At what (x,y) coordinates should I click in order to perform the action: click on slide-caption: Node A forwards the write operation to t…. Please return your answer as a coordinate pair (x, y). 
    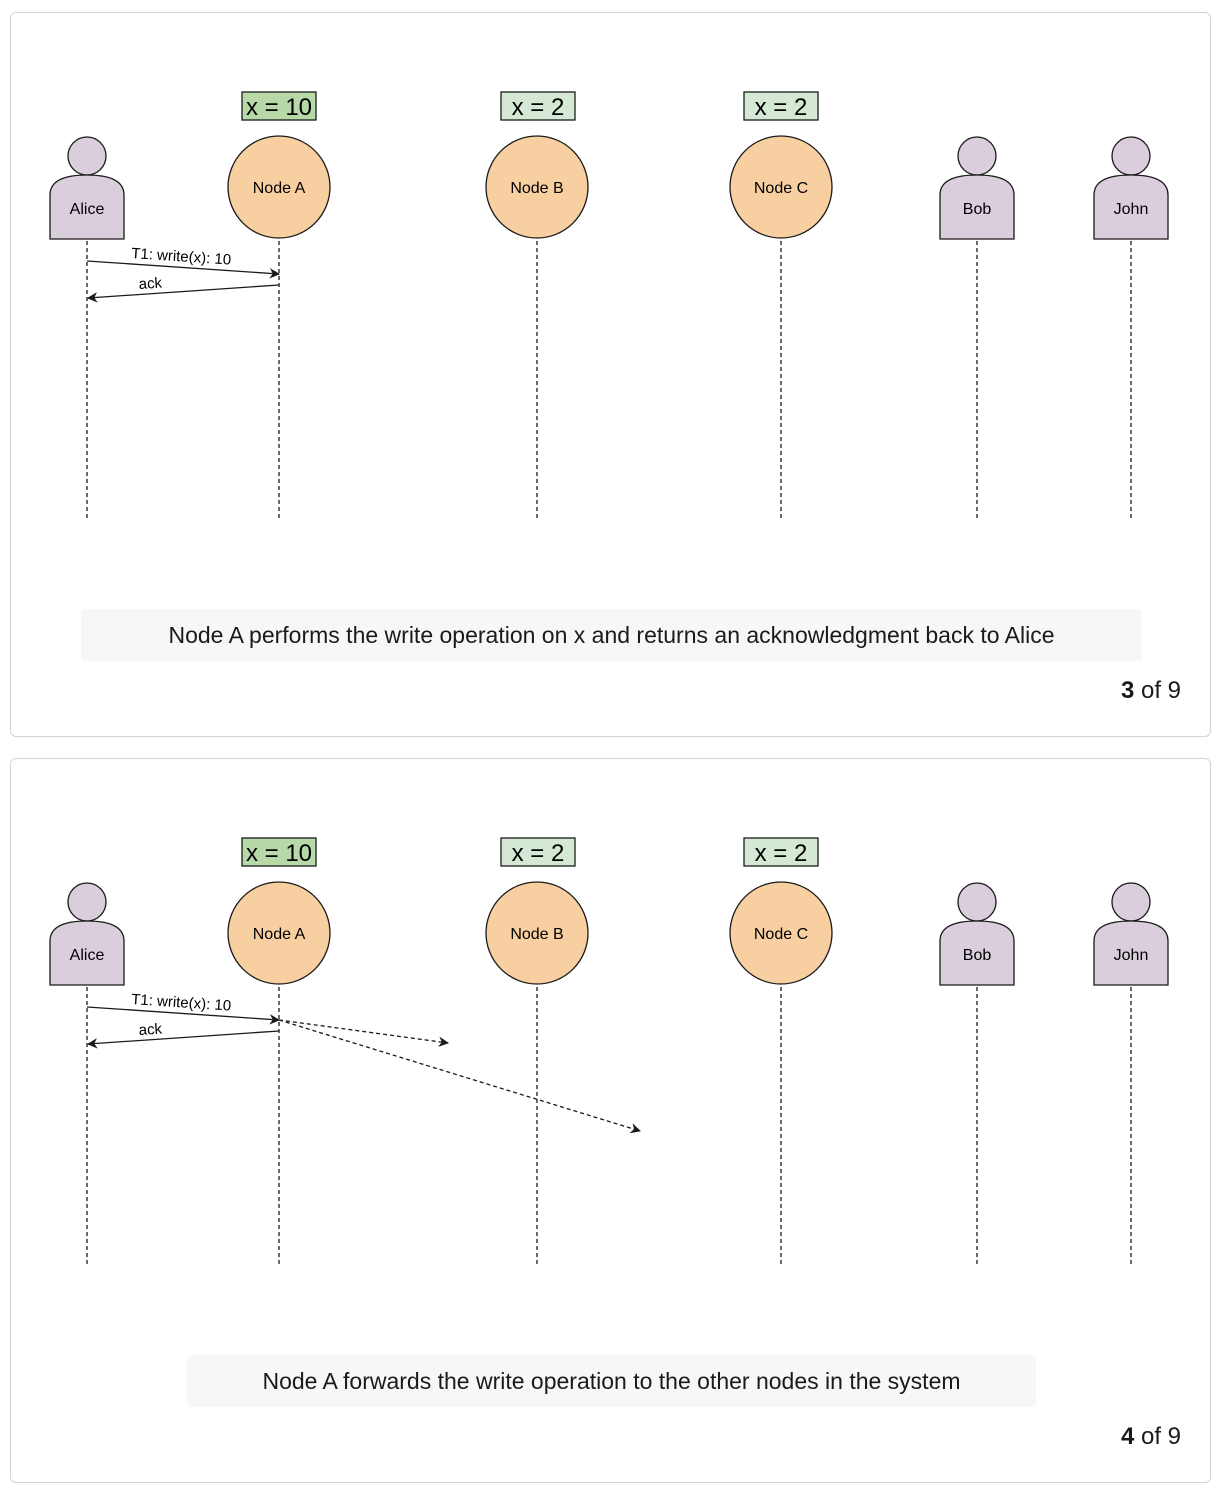
    Looking at the image, I should click on (611, 1381).